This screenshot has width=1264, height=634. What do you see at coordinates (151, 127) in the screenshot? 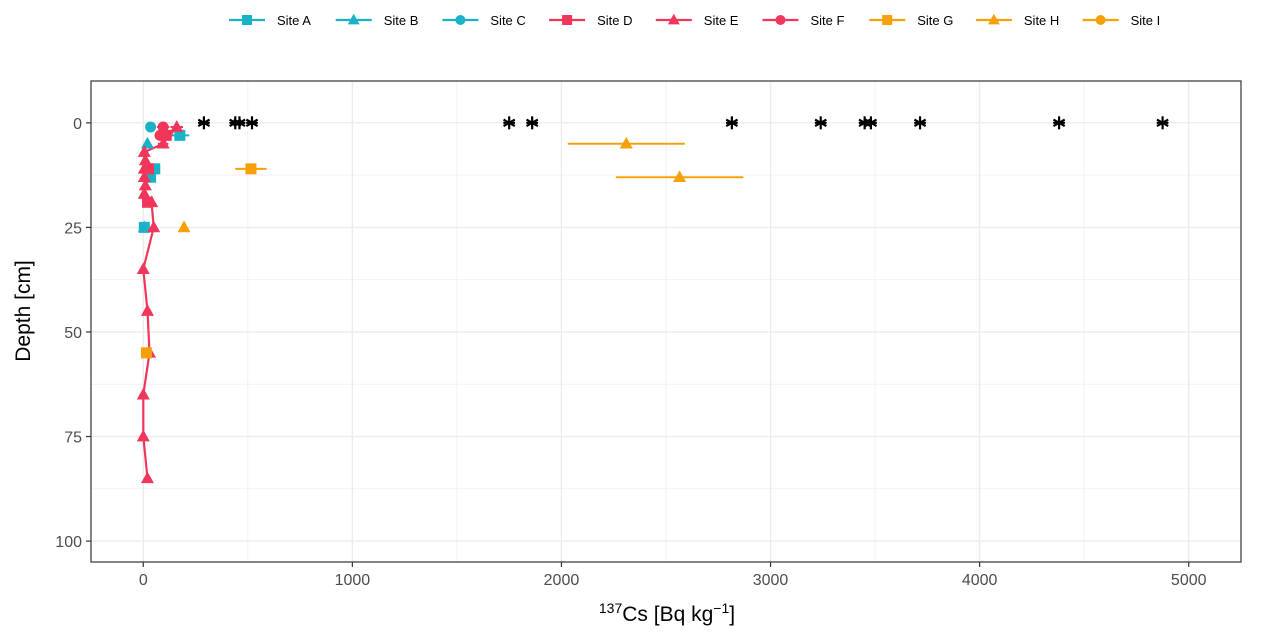
I see `point-site-c` at bounding box center [151, 127].